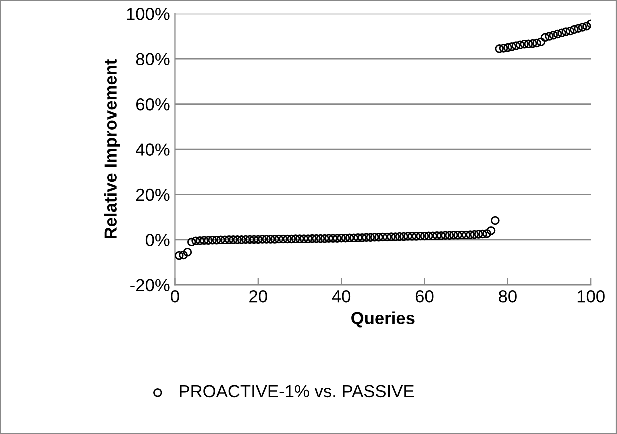 The width and height of the screenshot is (617, 434). Describe the element at coordinates (341, 296) in the screenshot. I see `x-tick-label: 40` at that location.